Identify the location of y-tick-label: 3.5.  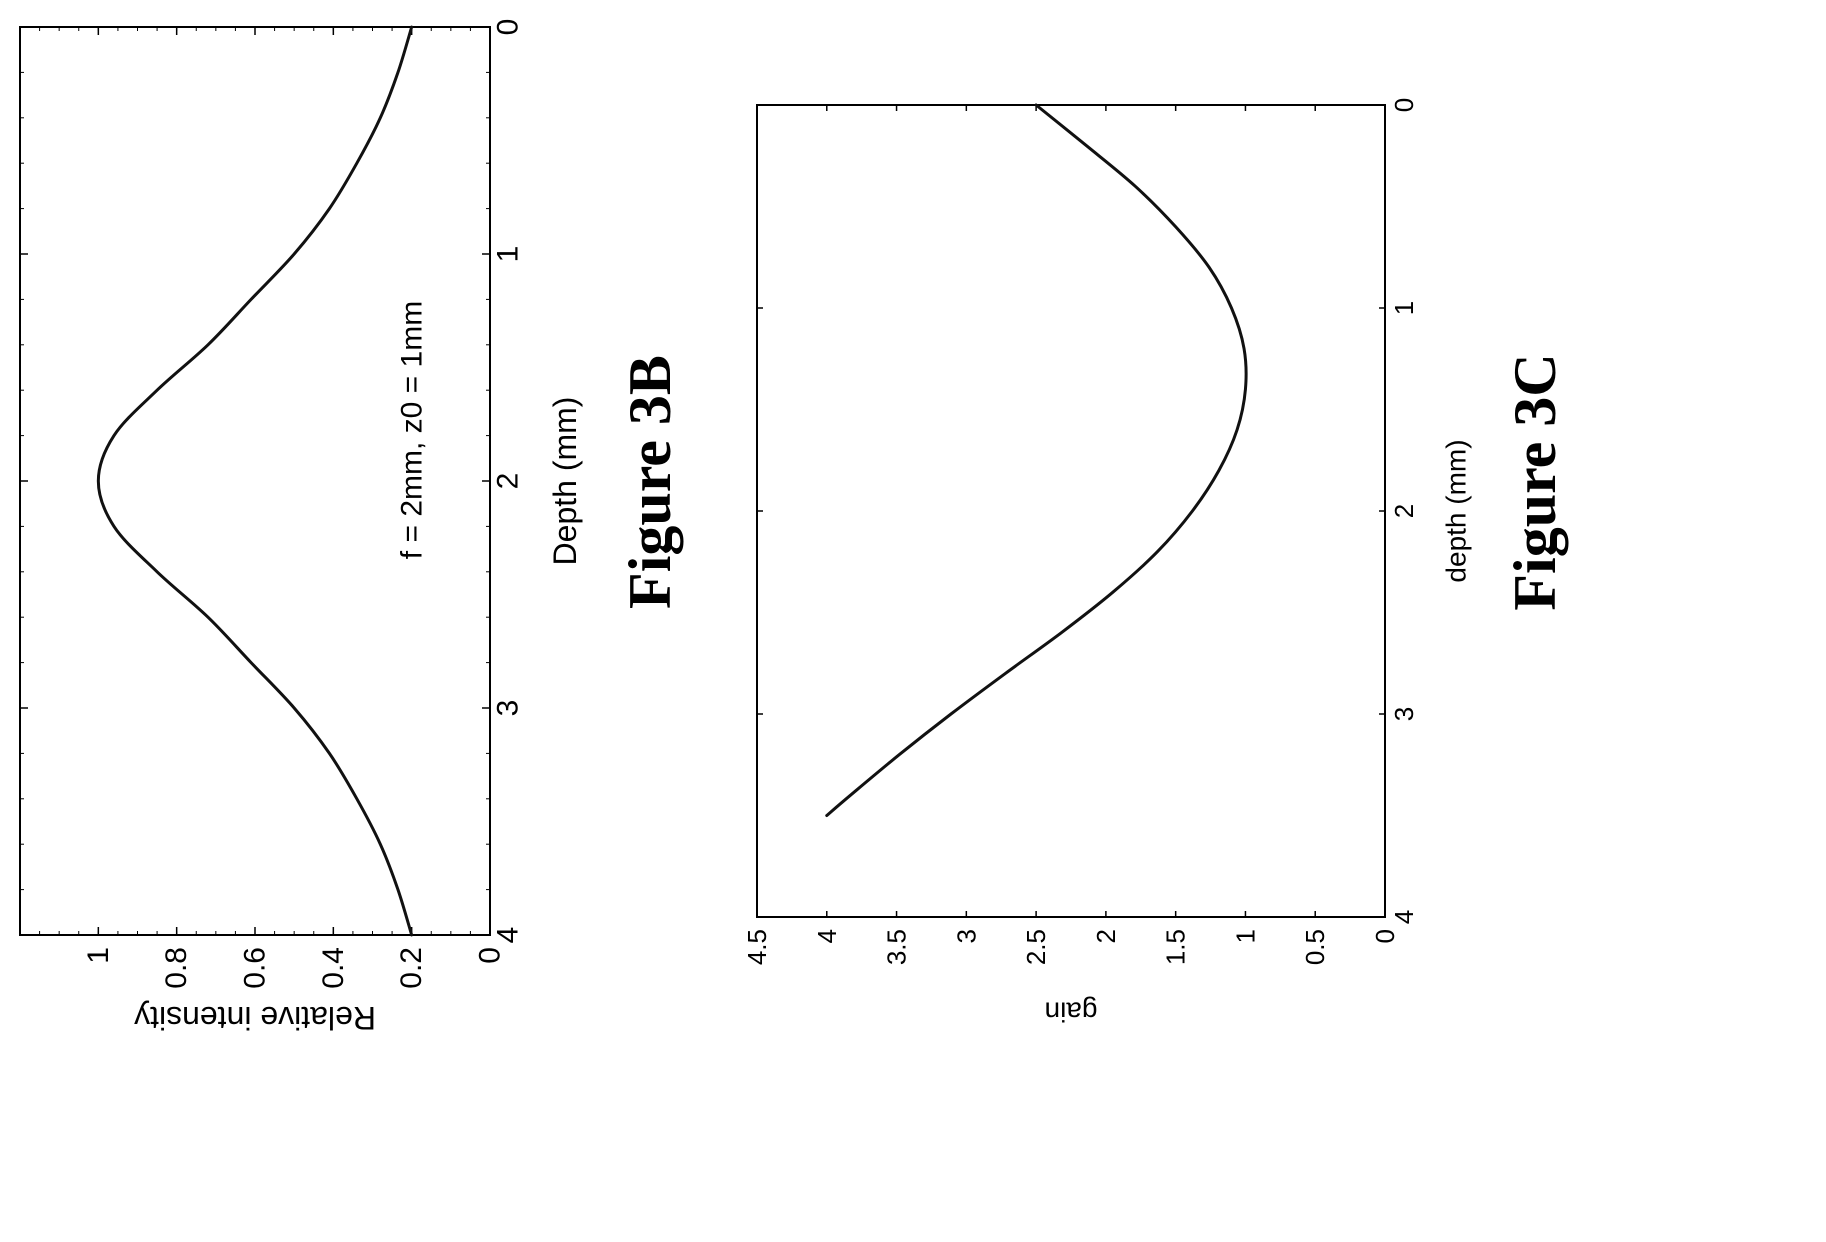
(897, 947).